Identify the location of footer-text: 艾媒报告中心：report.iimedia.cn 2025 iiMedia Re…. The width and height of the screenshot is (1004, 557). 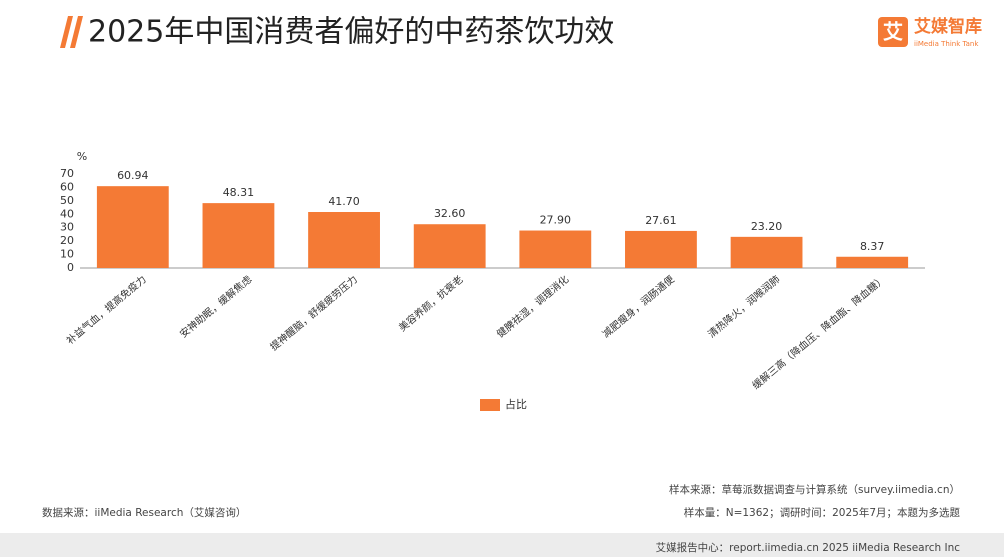
(808, 547).